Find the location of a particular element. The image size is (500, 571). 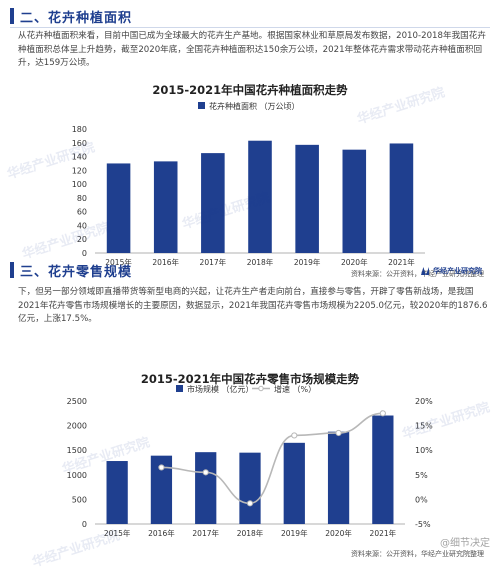

y2-tick-label: 20% is located at coordinates (424, 401).